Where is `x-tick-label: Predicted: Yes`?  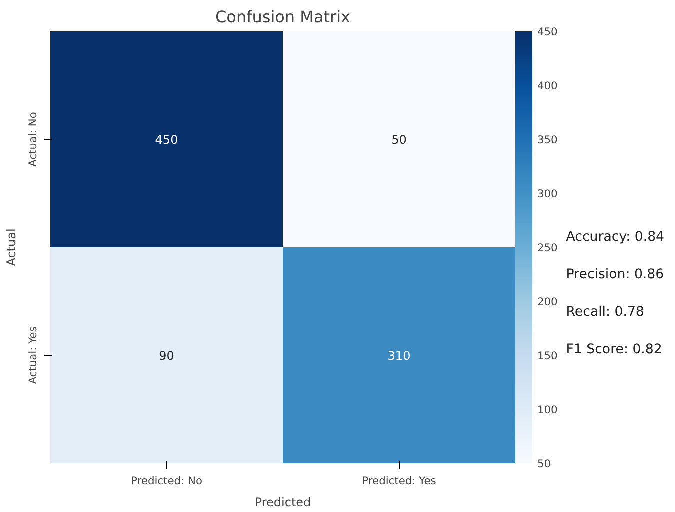 x-tick-label: Predicted: Yes is located at coordinates (399, 481).